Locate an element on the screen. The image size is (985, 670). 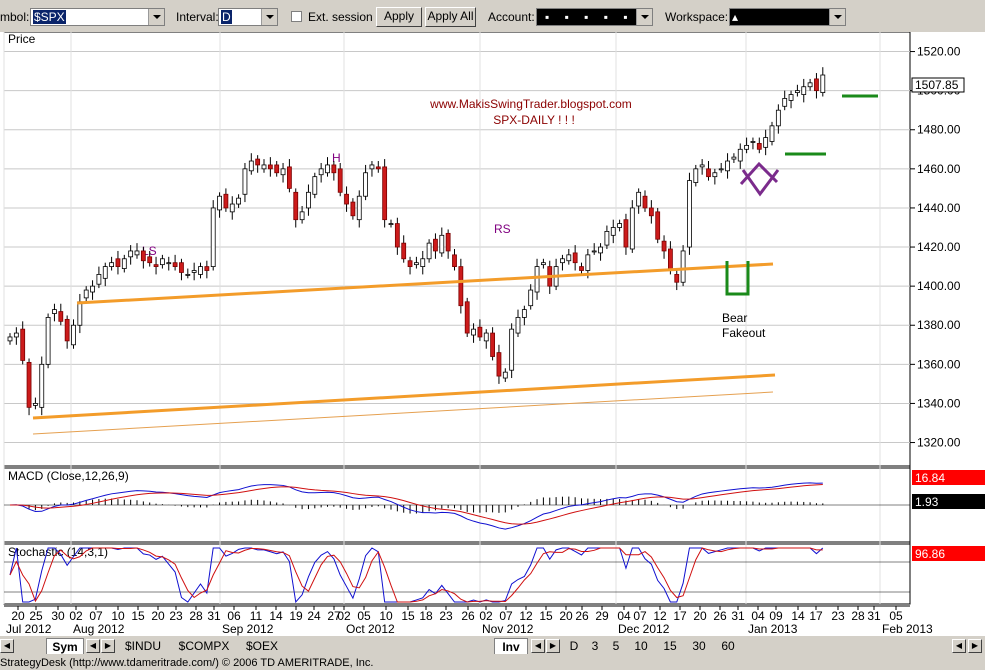
ext-session-checkbox is located at coordinates (296, 16).